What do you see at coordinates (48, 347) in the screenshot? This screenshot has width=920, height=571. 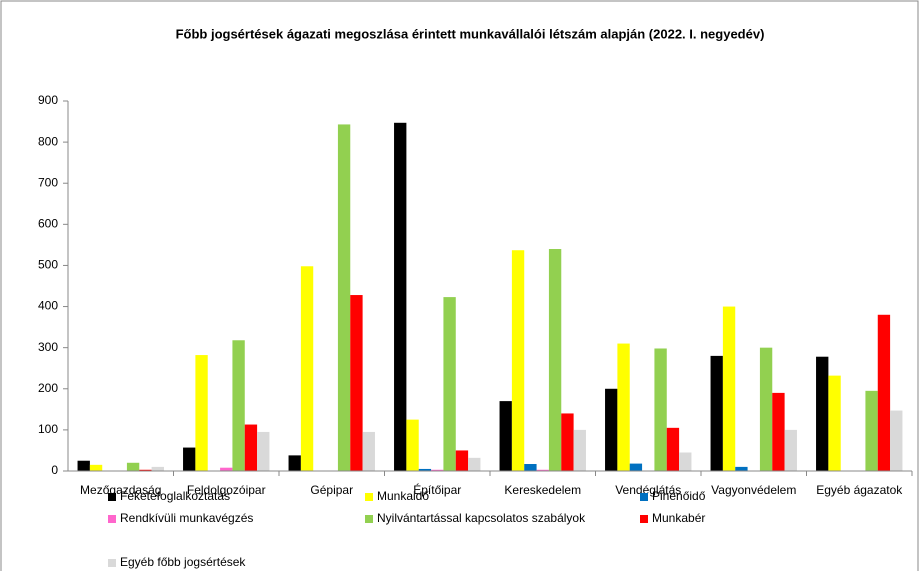 I see `y-tick-label: 300` at bounding box center [48, 347].